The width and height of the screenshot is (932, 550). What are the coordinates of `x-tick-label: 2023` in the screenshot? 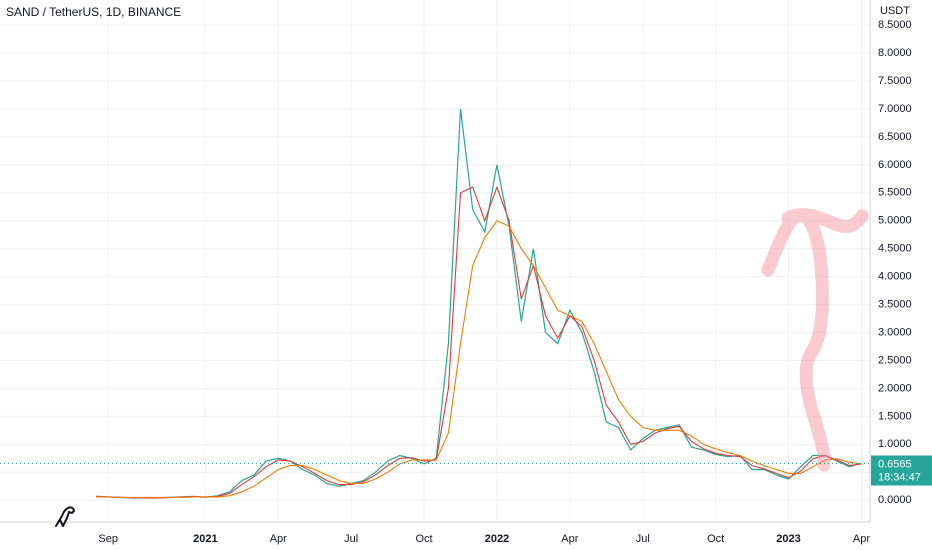 It's located at (788, 539).